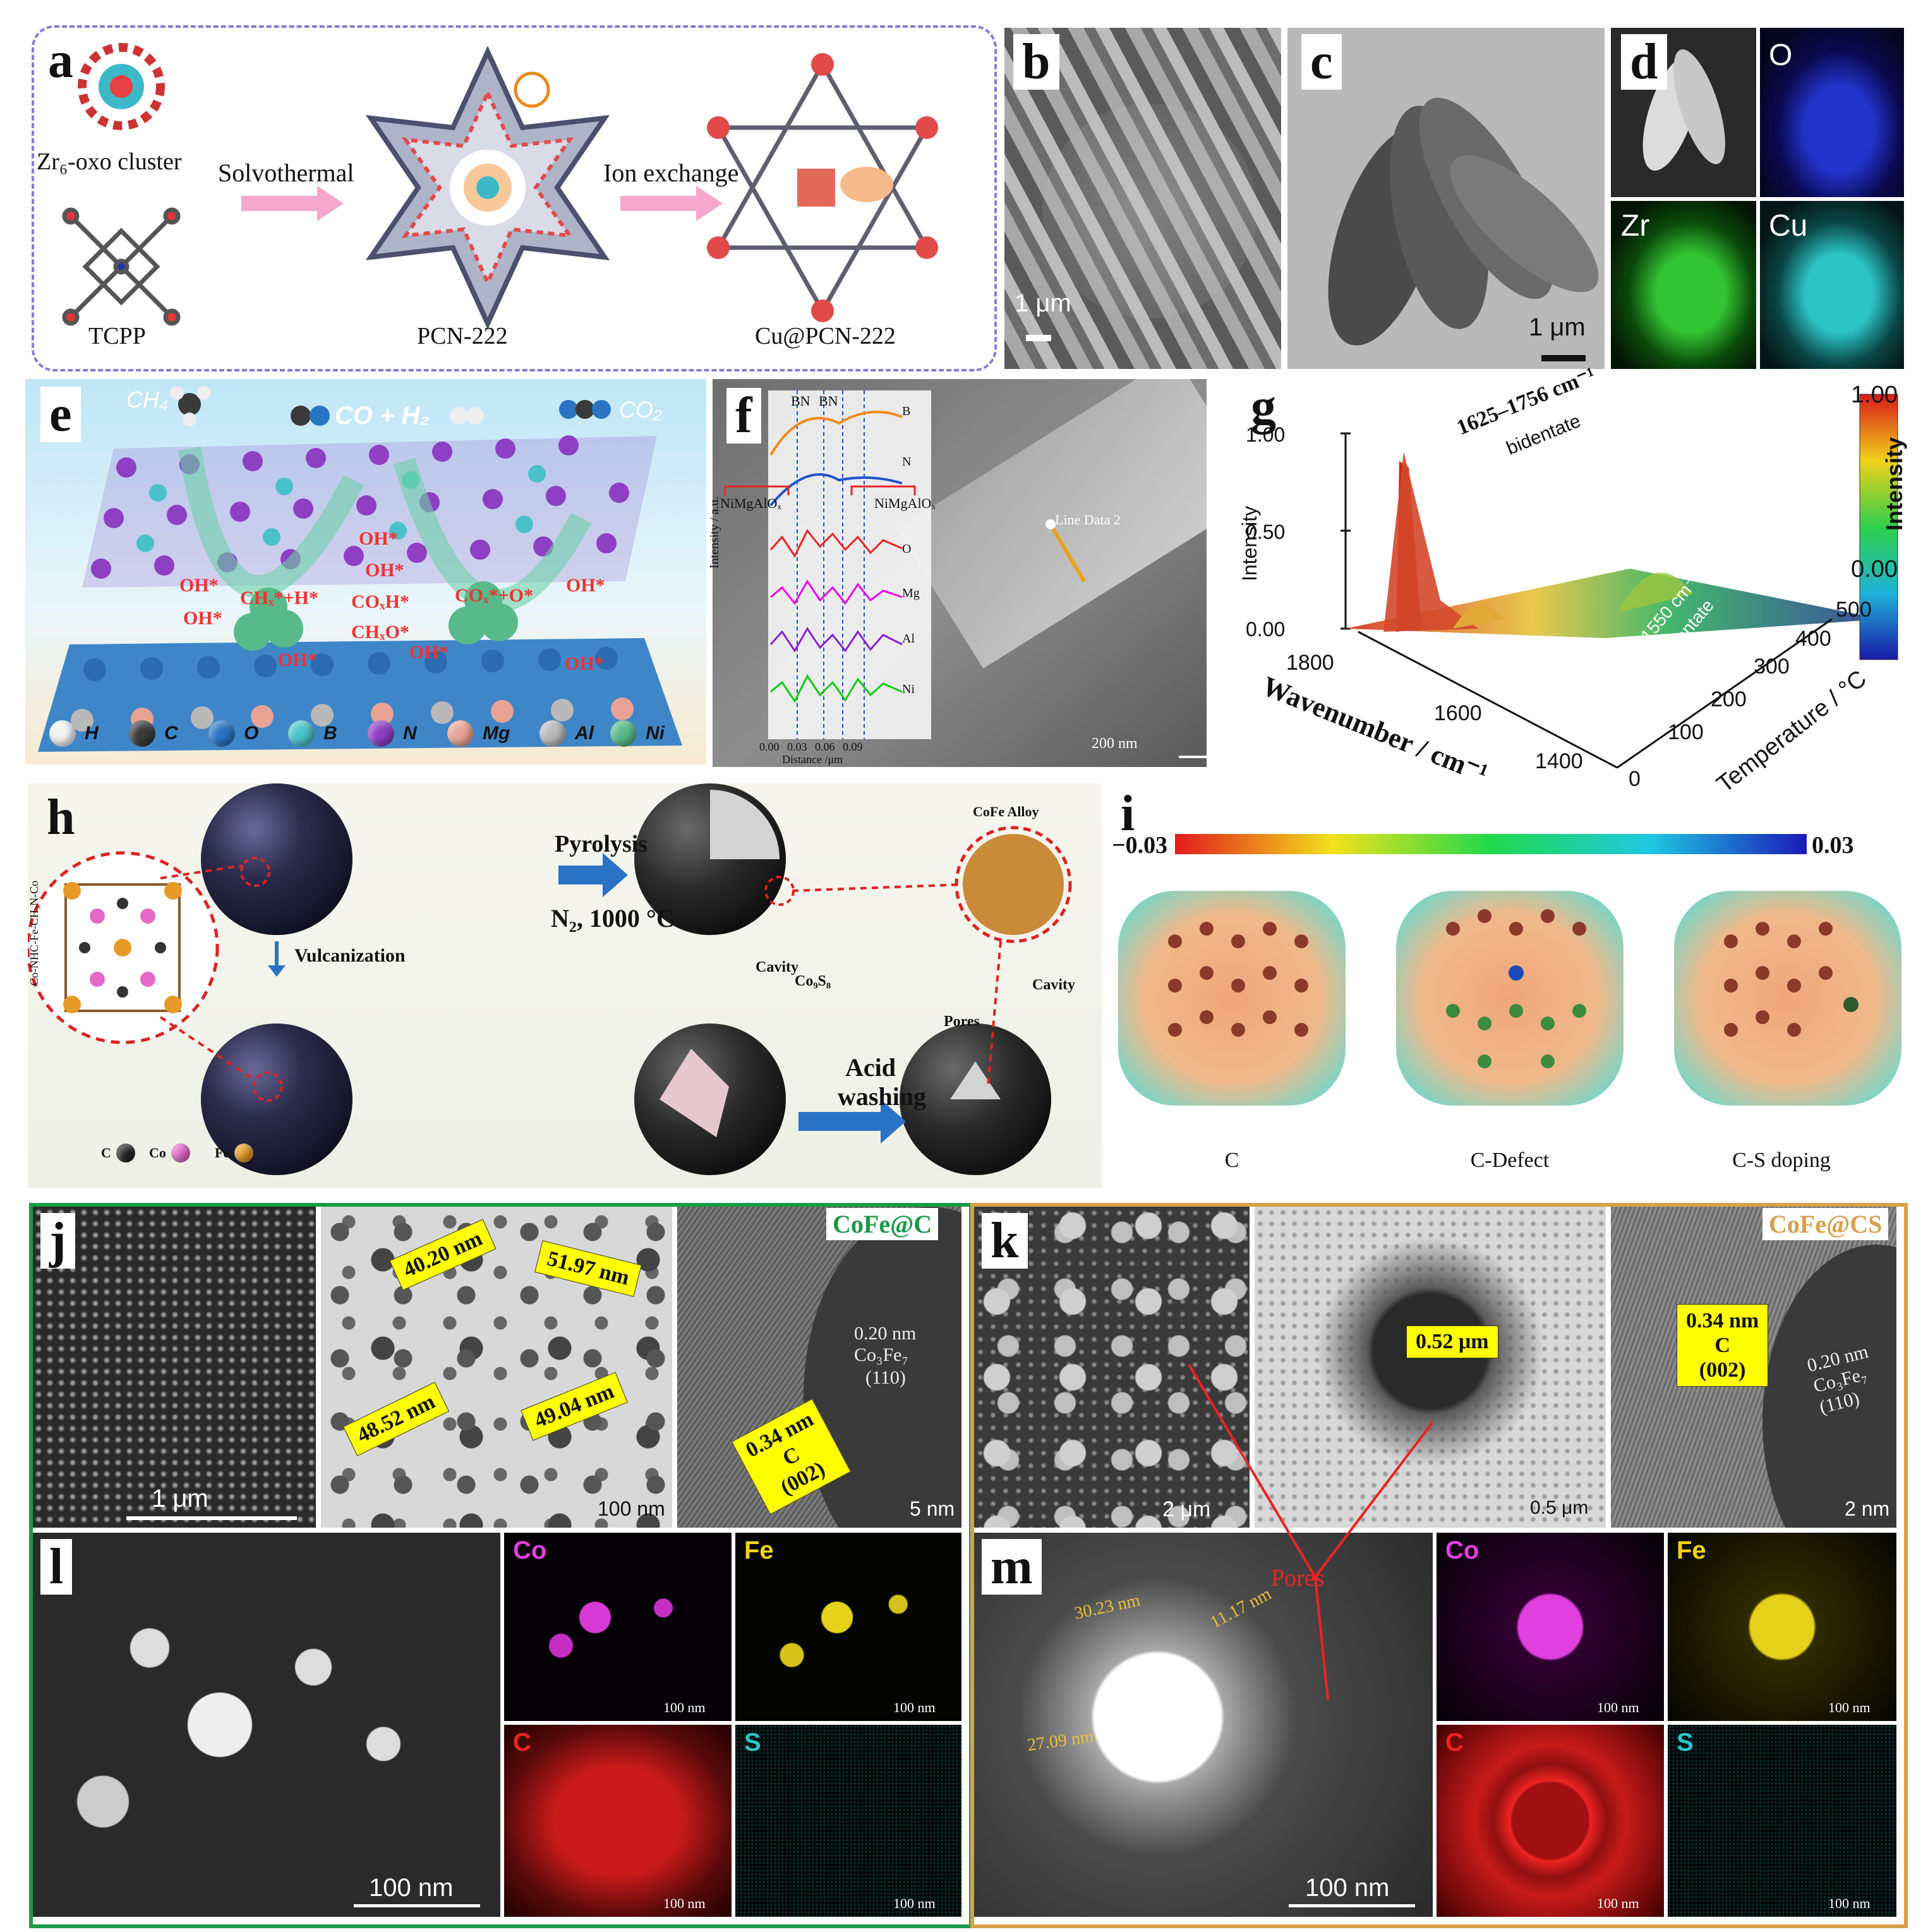 This screenshot has width=1928, height=1932. What do you see at coordinates (109, 161) in the screenshot?
I see `label-zr6-cluster: Zr₆-oxo cluster` at bounding box center [109, 161].